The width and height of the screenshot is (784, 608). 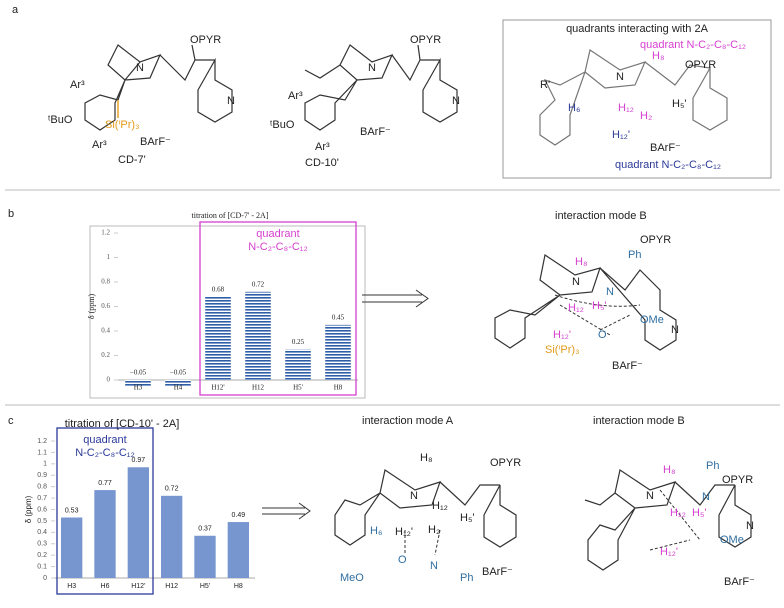 I want to click on value-label: 0.25, so click(x=298, y=342).